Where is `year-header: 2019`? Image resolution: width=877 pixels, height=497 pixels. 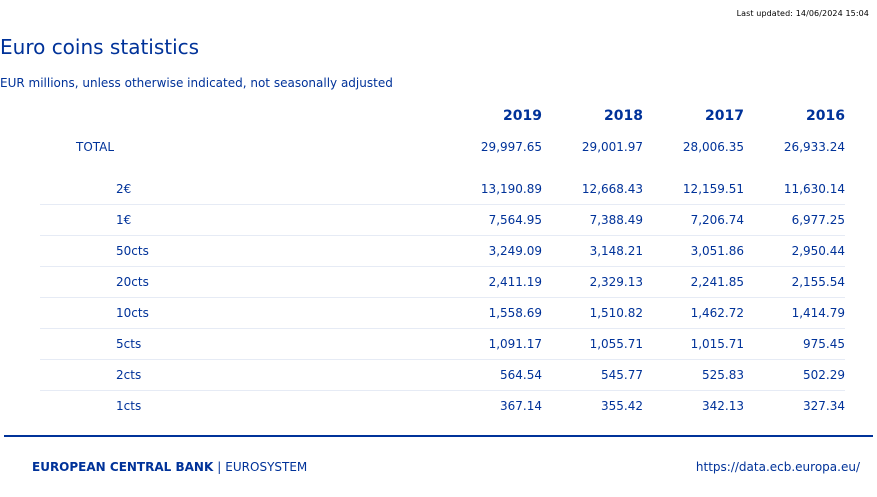
year-header: 2019 is located at coordinates (522, 116).